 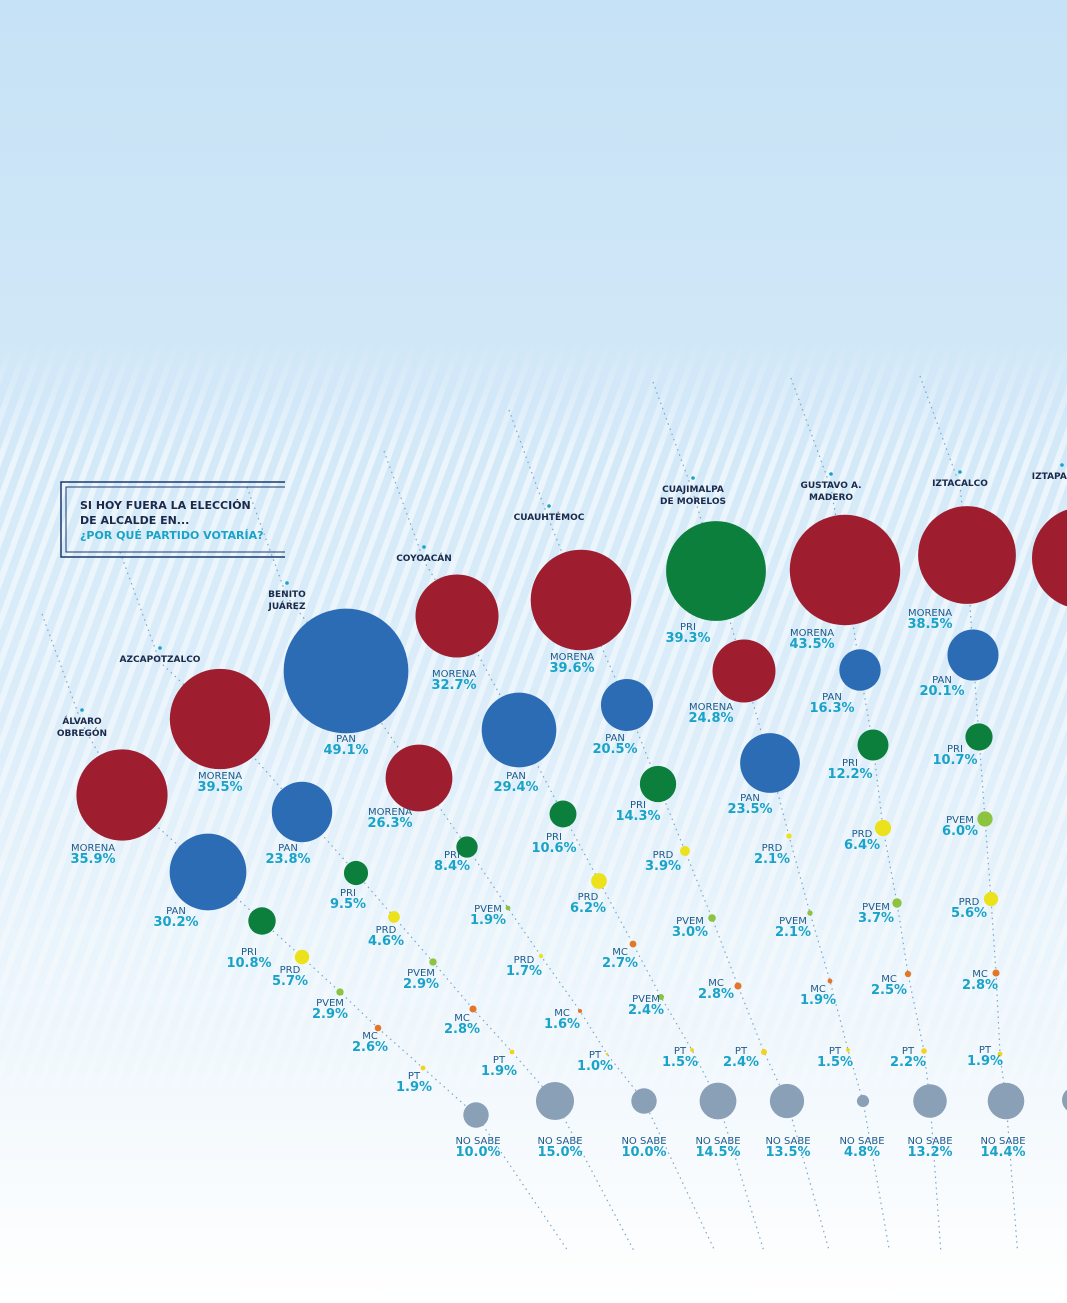 What do you see at coordinates (876, 918) in the screenshot?
I see `party-value: 3.7%` at bounding box center [876, 918].